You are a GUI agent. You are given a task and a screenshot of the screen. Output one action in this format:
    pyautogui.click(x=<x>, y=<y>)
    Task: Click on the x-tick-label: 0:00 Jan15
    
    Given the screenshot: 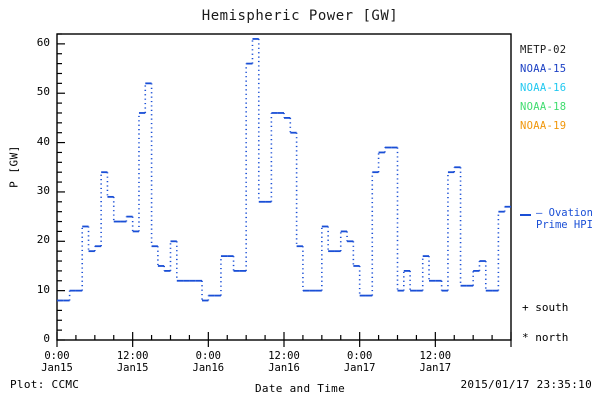 What is the action you would take?
    pyautogui.click(x=57, y=362)
    